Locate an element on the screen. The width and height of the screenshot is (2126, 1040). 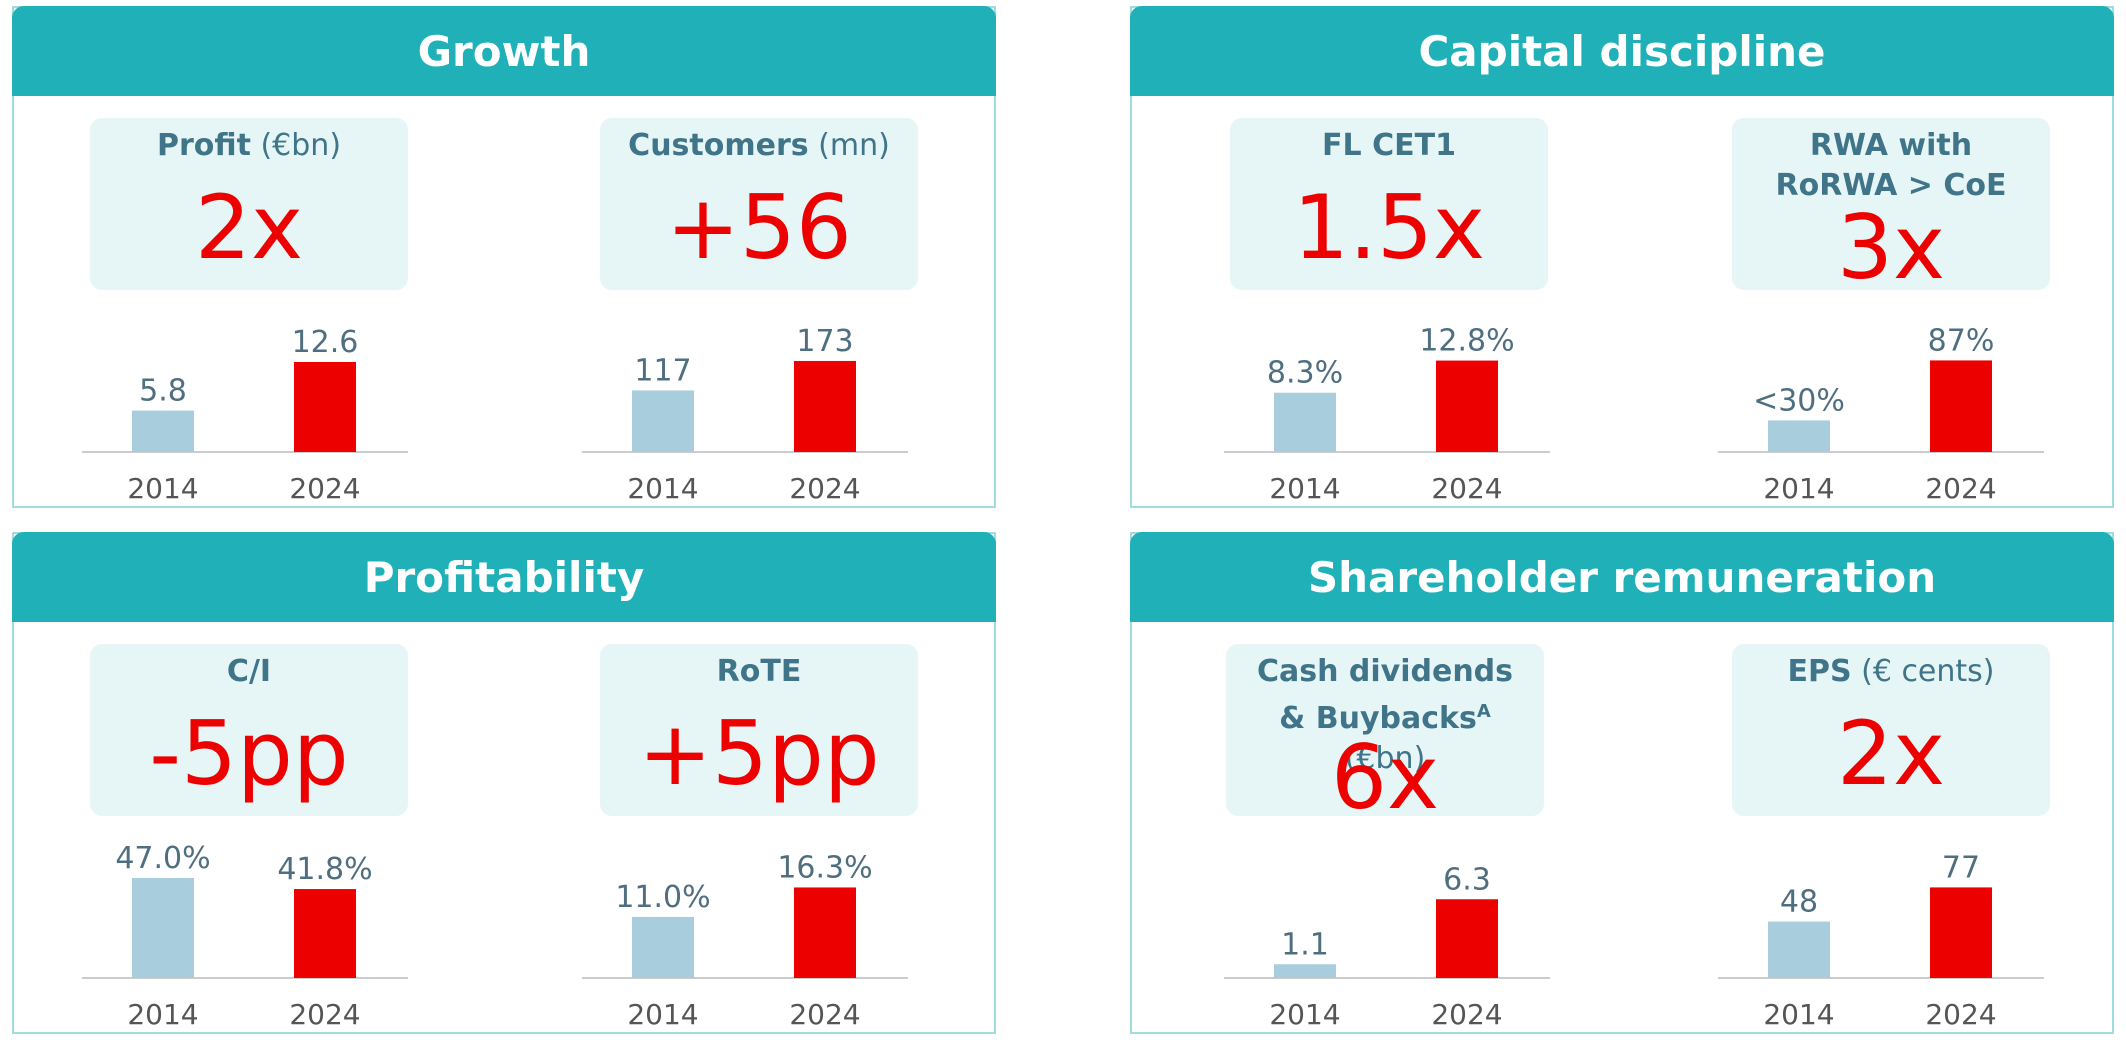
kpi-label: FL CET1 is located at coordinates (1389, 145).